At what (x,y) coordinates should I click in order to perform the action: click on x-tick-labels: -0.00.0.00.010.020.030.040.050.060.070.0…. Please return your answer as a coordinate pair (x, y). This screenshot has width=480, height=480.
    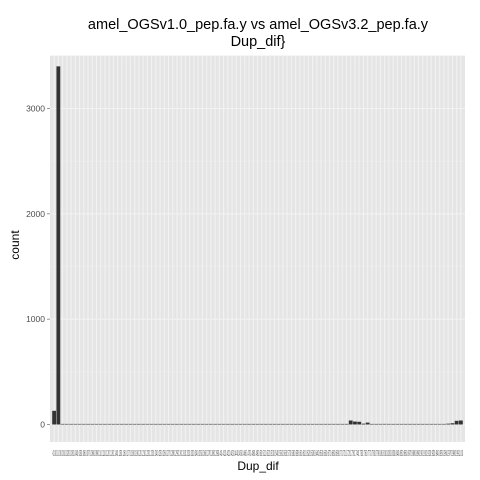
    Looking at the image, I should click on (257, 453).